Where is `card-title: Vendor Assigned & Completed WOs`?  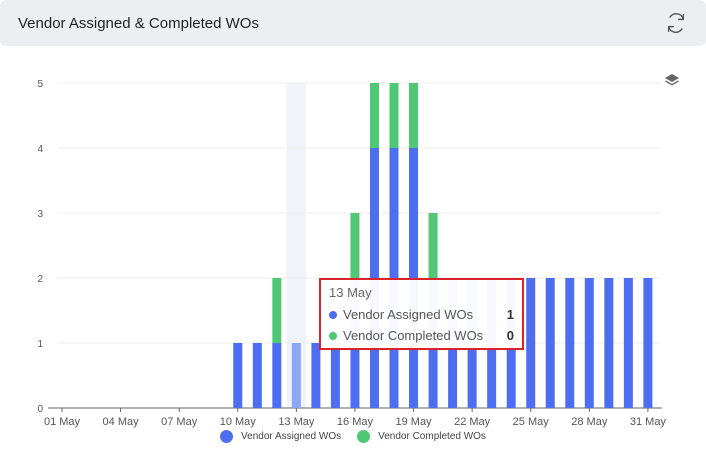
card-title: Vendor Assigned & Completed WOs is located at coordinates (138, 23).